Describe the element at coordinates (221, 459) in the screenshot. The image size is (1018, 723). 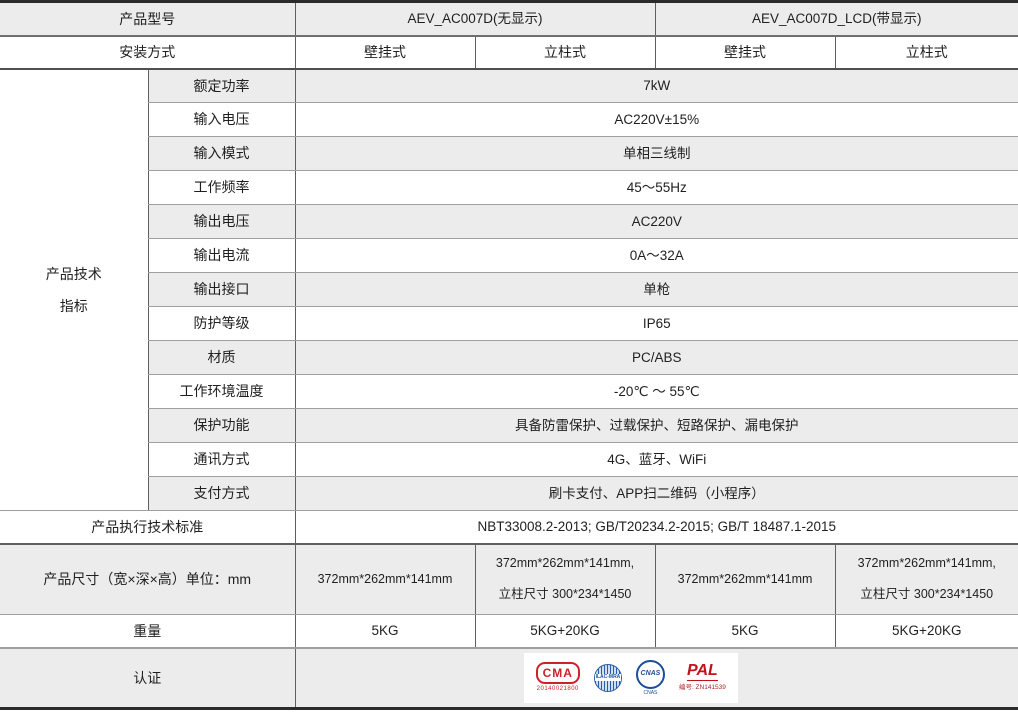
I see `spec-label: 通讯方式` at that location.